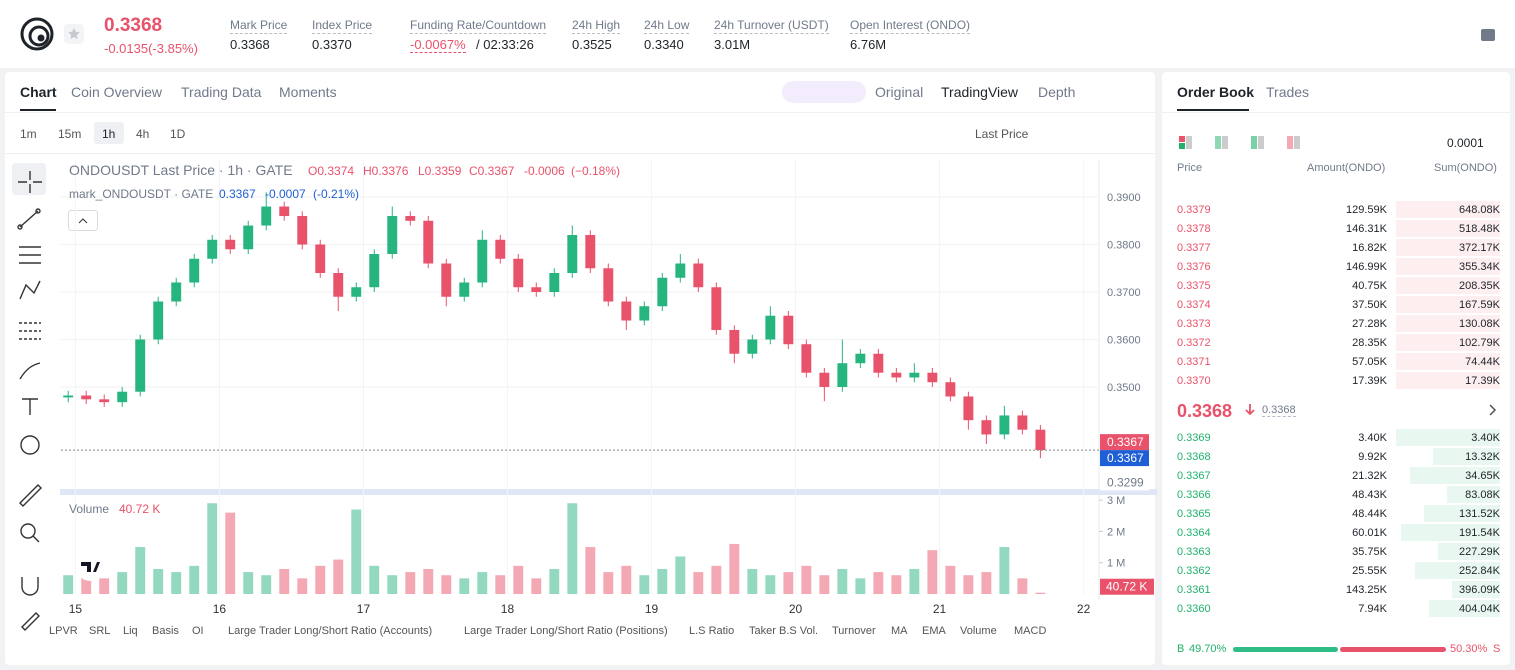 The height and width of the screenshot is (670, 1515). What do you see at coordinates (165, 631) in the screenshot?
I see `indicator: Basis` at bounding box center [165, 631].